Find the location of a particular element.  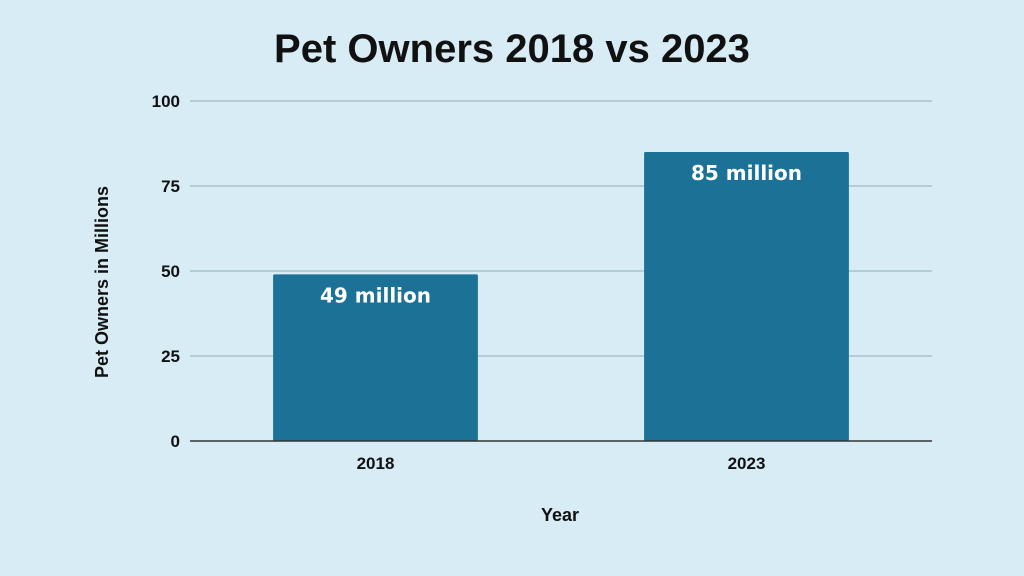

bar-2023 is located at coordinates (746, 296).